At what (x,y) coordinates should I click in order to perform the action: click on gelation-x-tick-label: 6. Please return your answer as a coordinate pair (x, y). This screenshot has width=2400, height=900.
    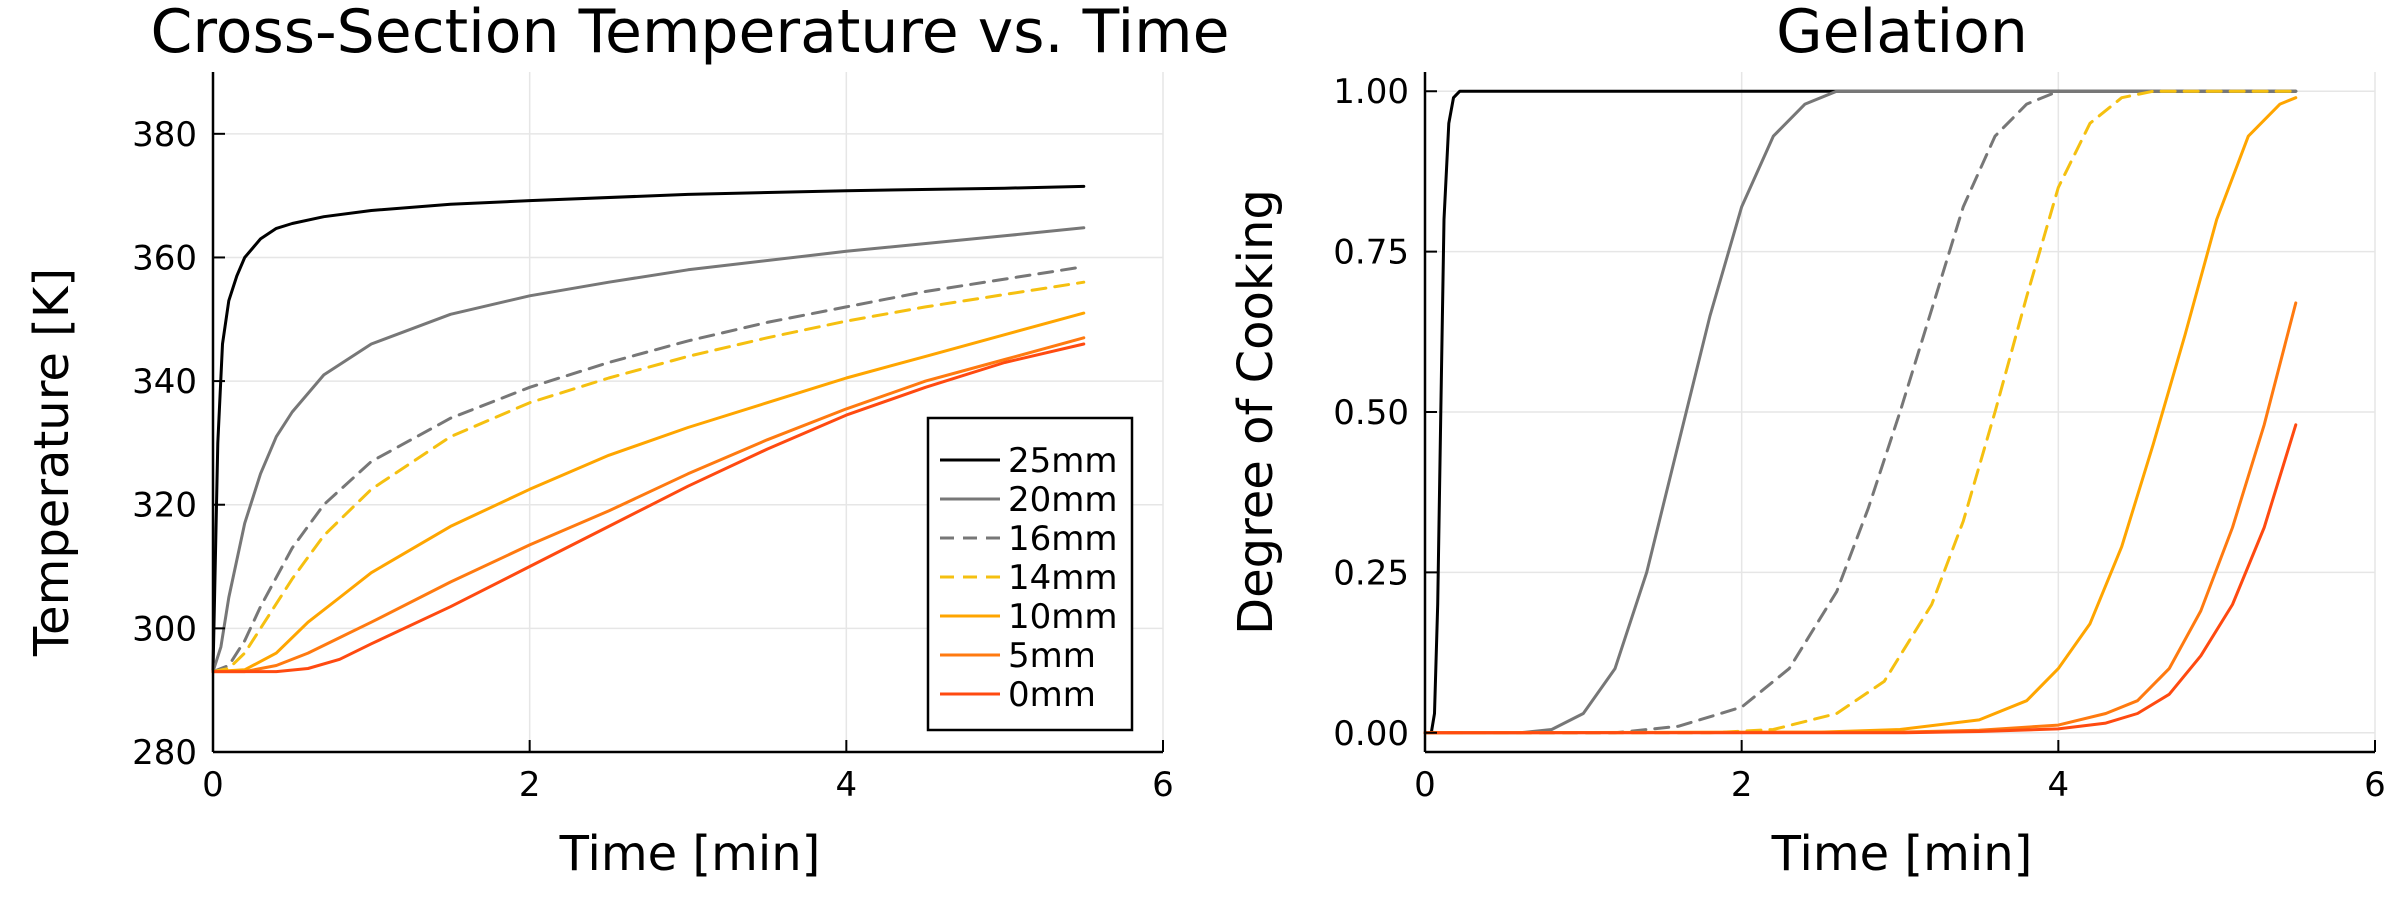
    Looking at the image, I should click on (2375, 785).